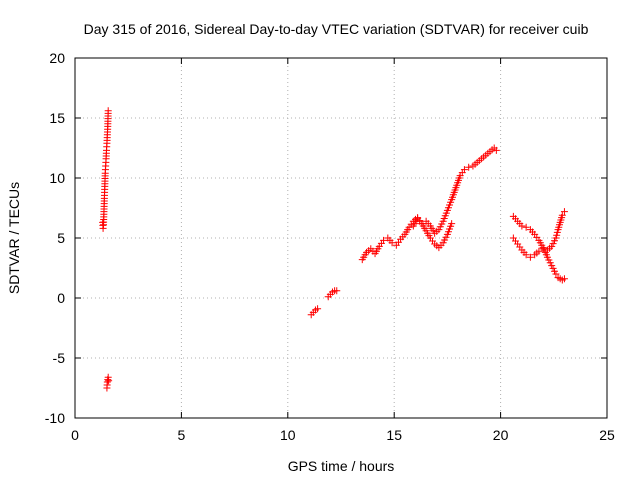  I want to click on y-tick-label: -5, so click(59, 358).